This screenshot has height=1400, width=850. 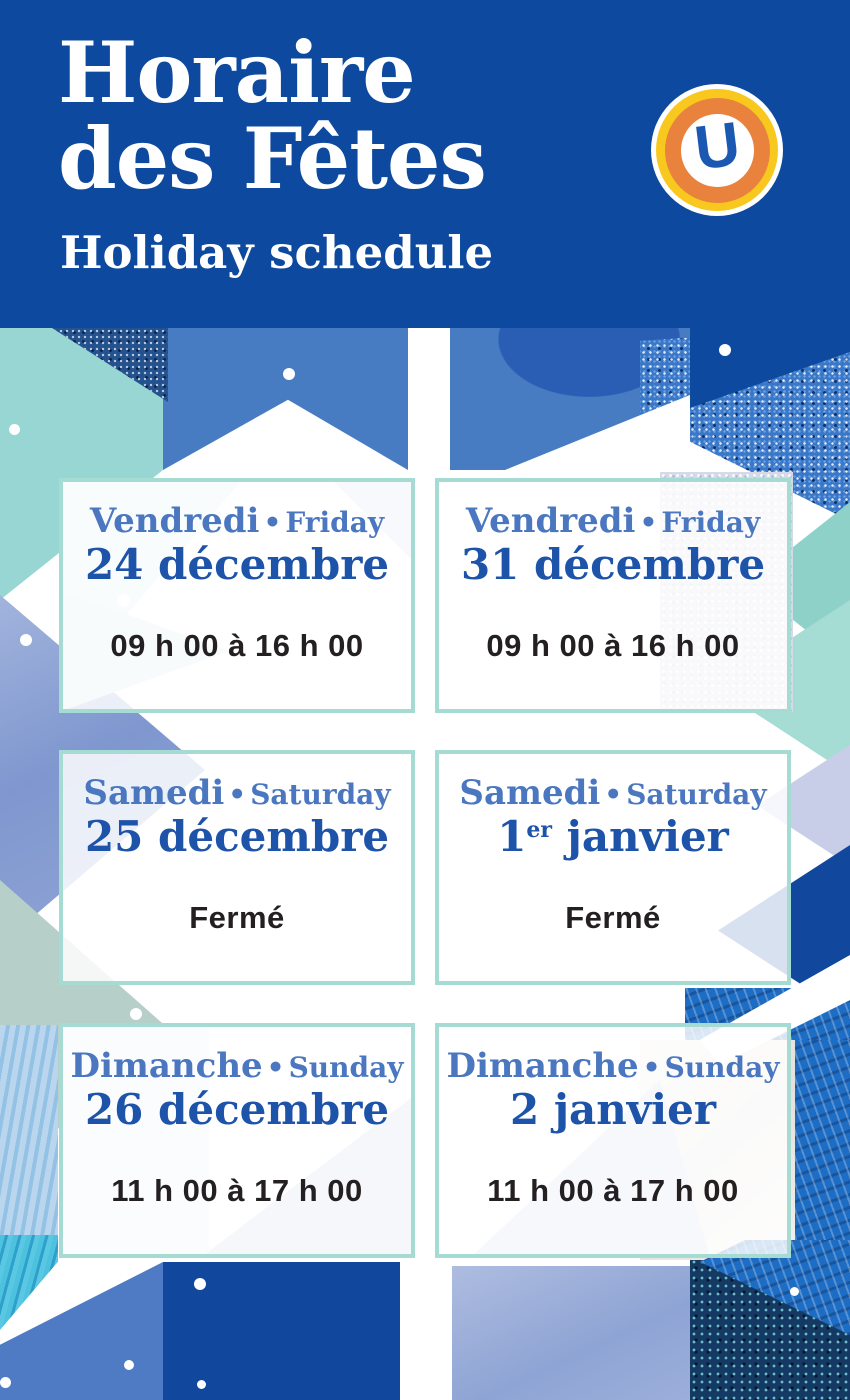 I want to click on wood-teal-left, so click(x=29, y=1282).